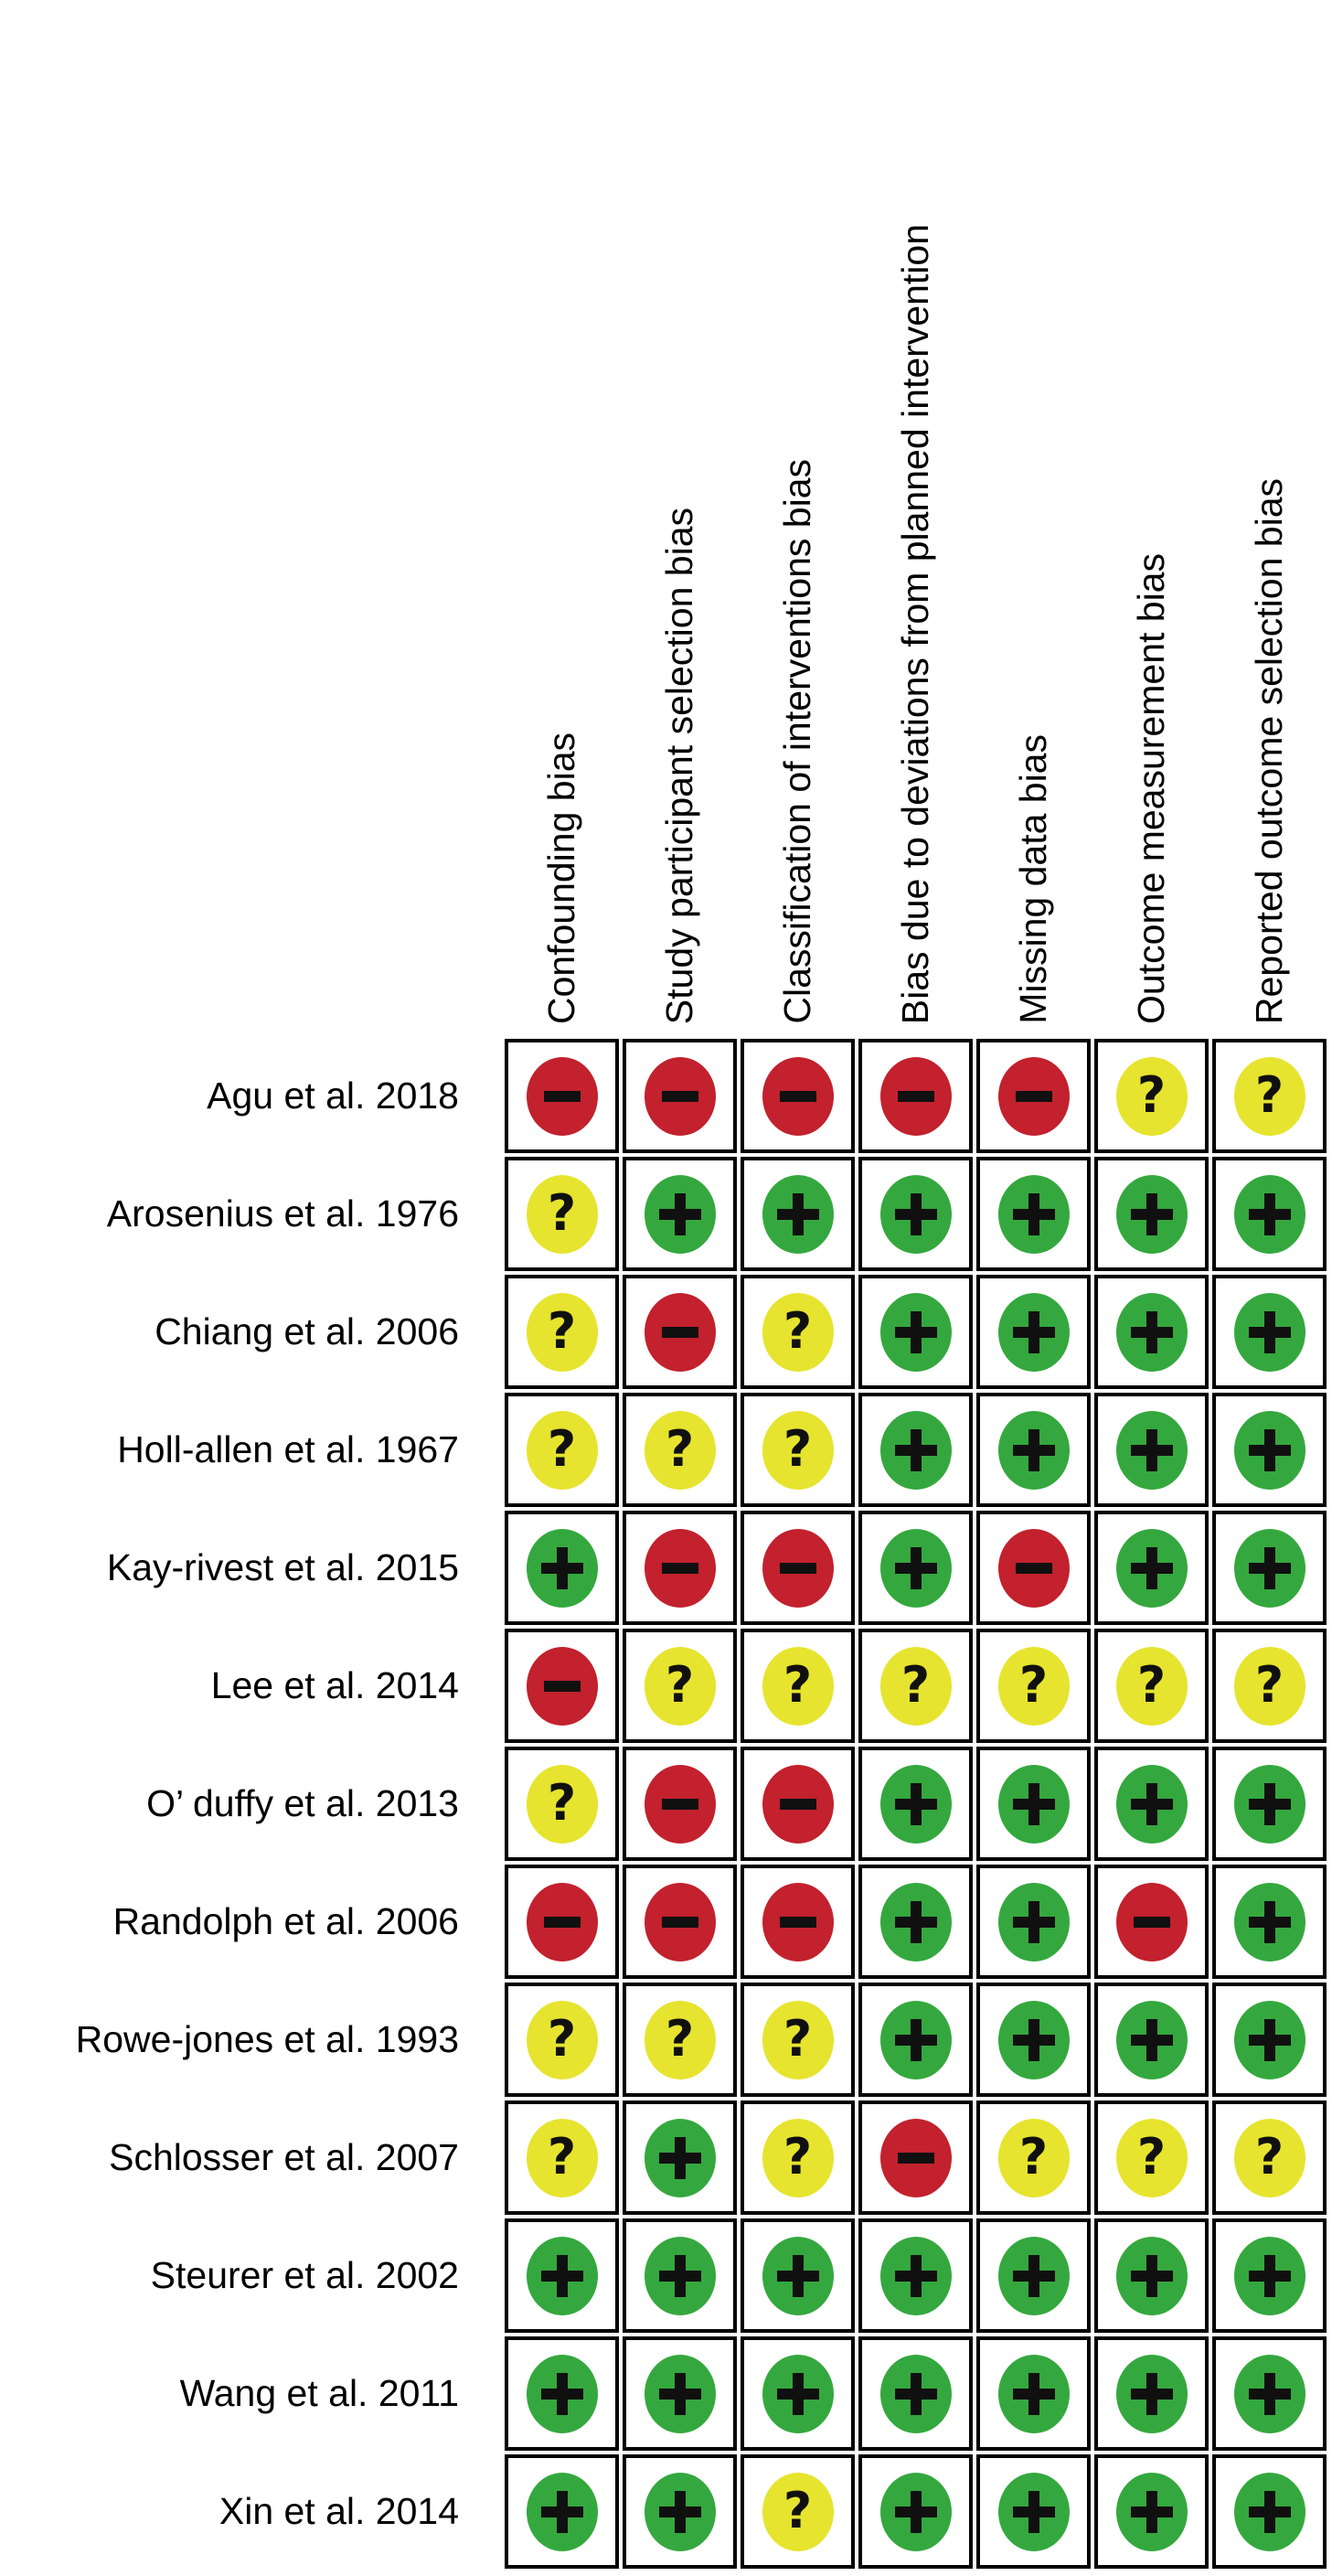 This screenshot has height=2576, width=1332. I want to click on study-label: Arosenius et al. 1976, so click(282, 1213).